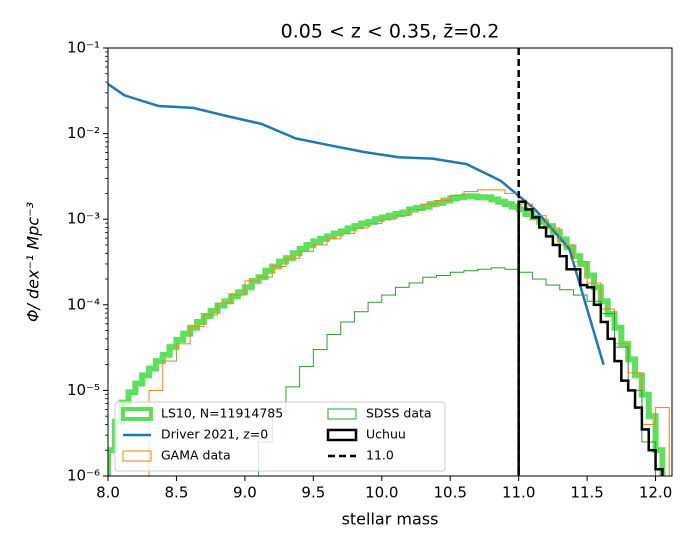  I want to click on legend-frame, so click(280, 436).